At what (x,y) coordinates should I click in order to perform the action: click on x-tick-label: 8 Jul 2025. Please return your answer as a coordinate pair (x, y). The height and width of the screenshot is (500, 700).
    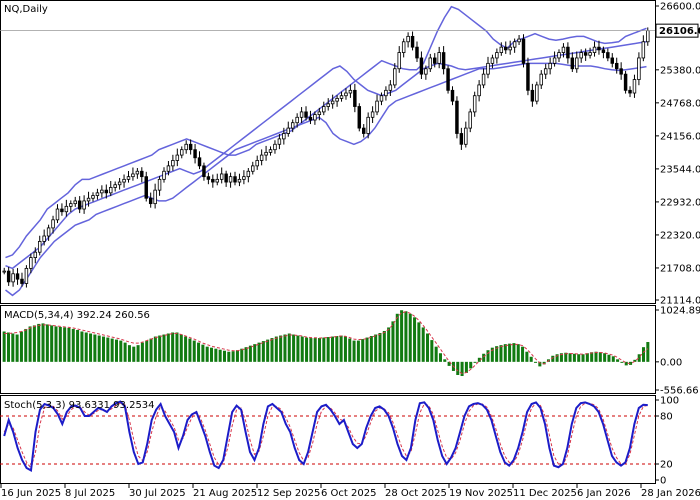
    Looking at the image, I should click on (90, 493).